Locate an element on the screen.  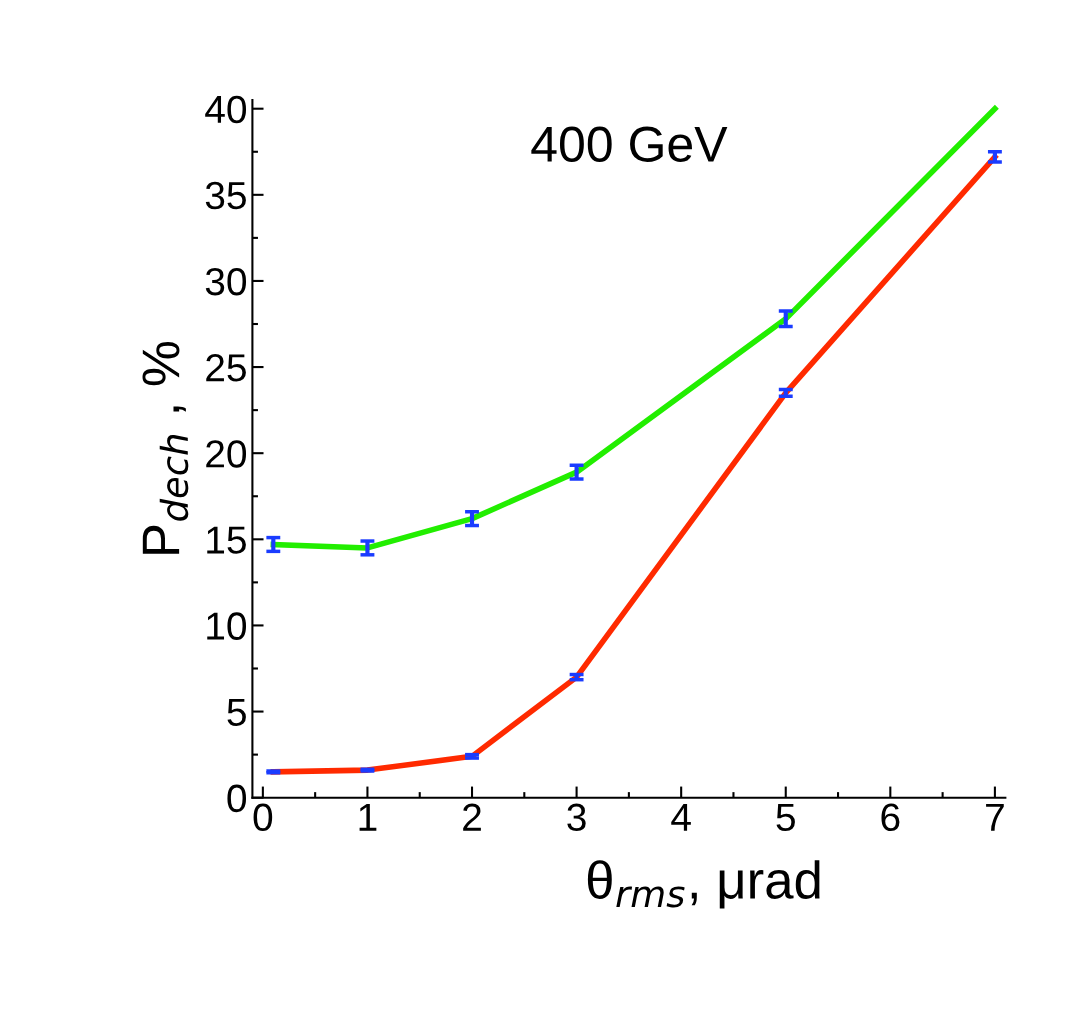
y-tick-label: 10 is located at coordinates (227, 626).